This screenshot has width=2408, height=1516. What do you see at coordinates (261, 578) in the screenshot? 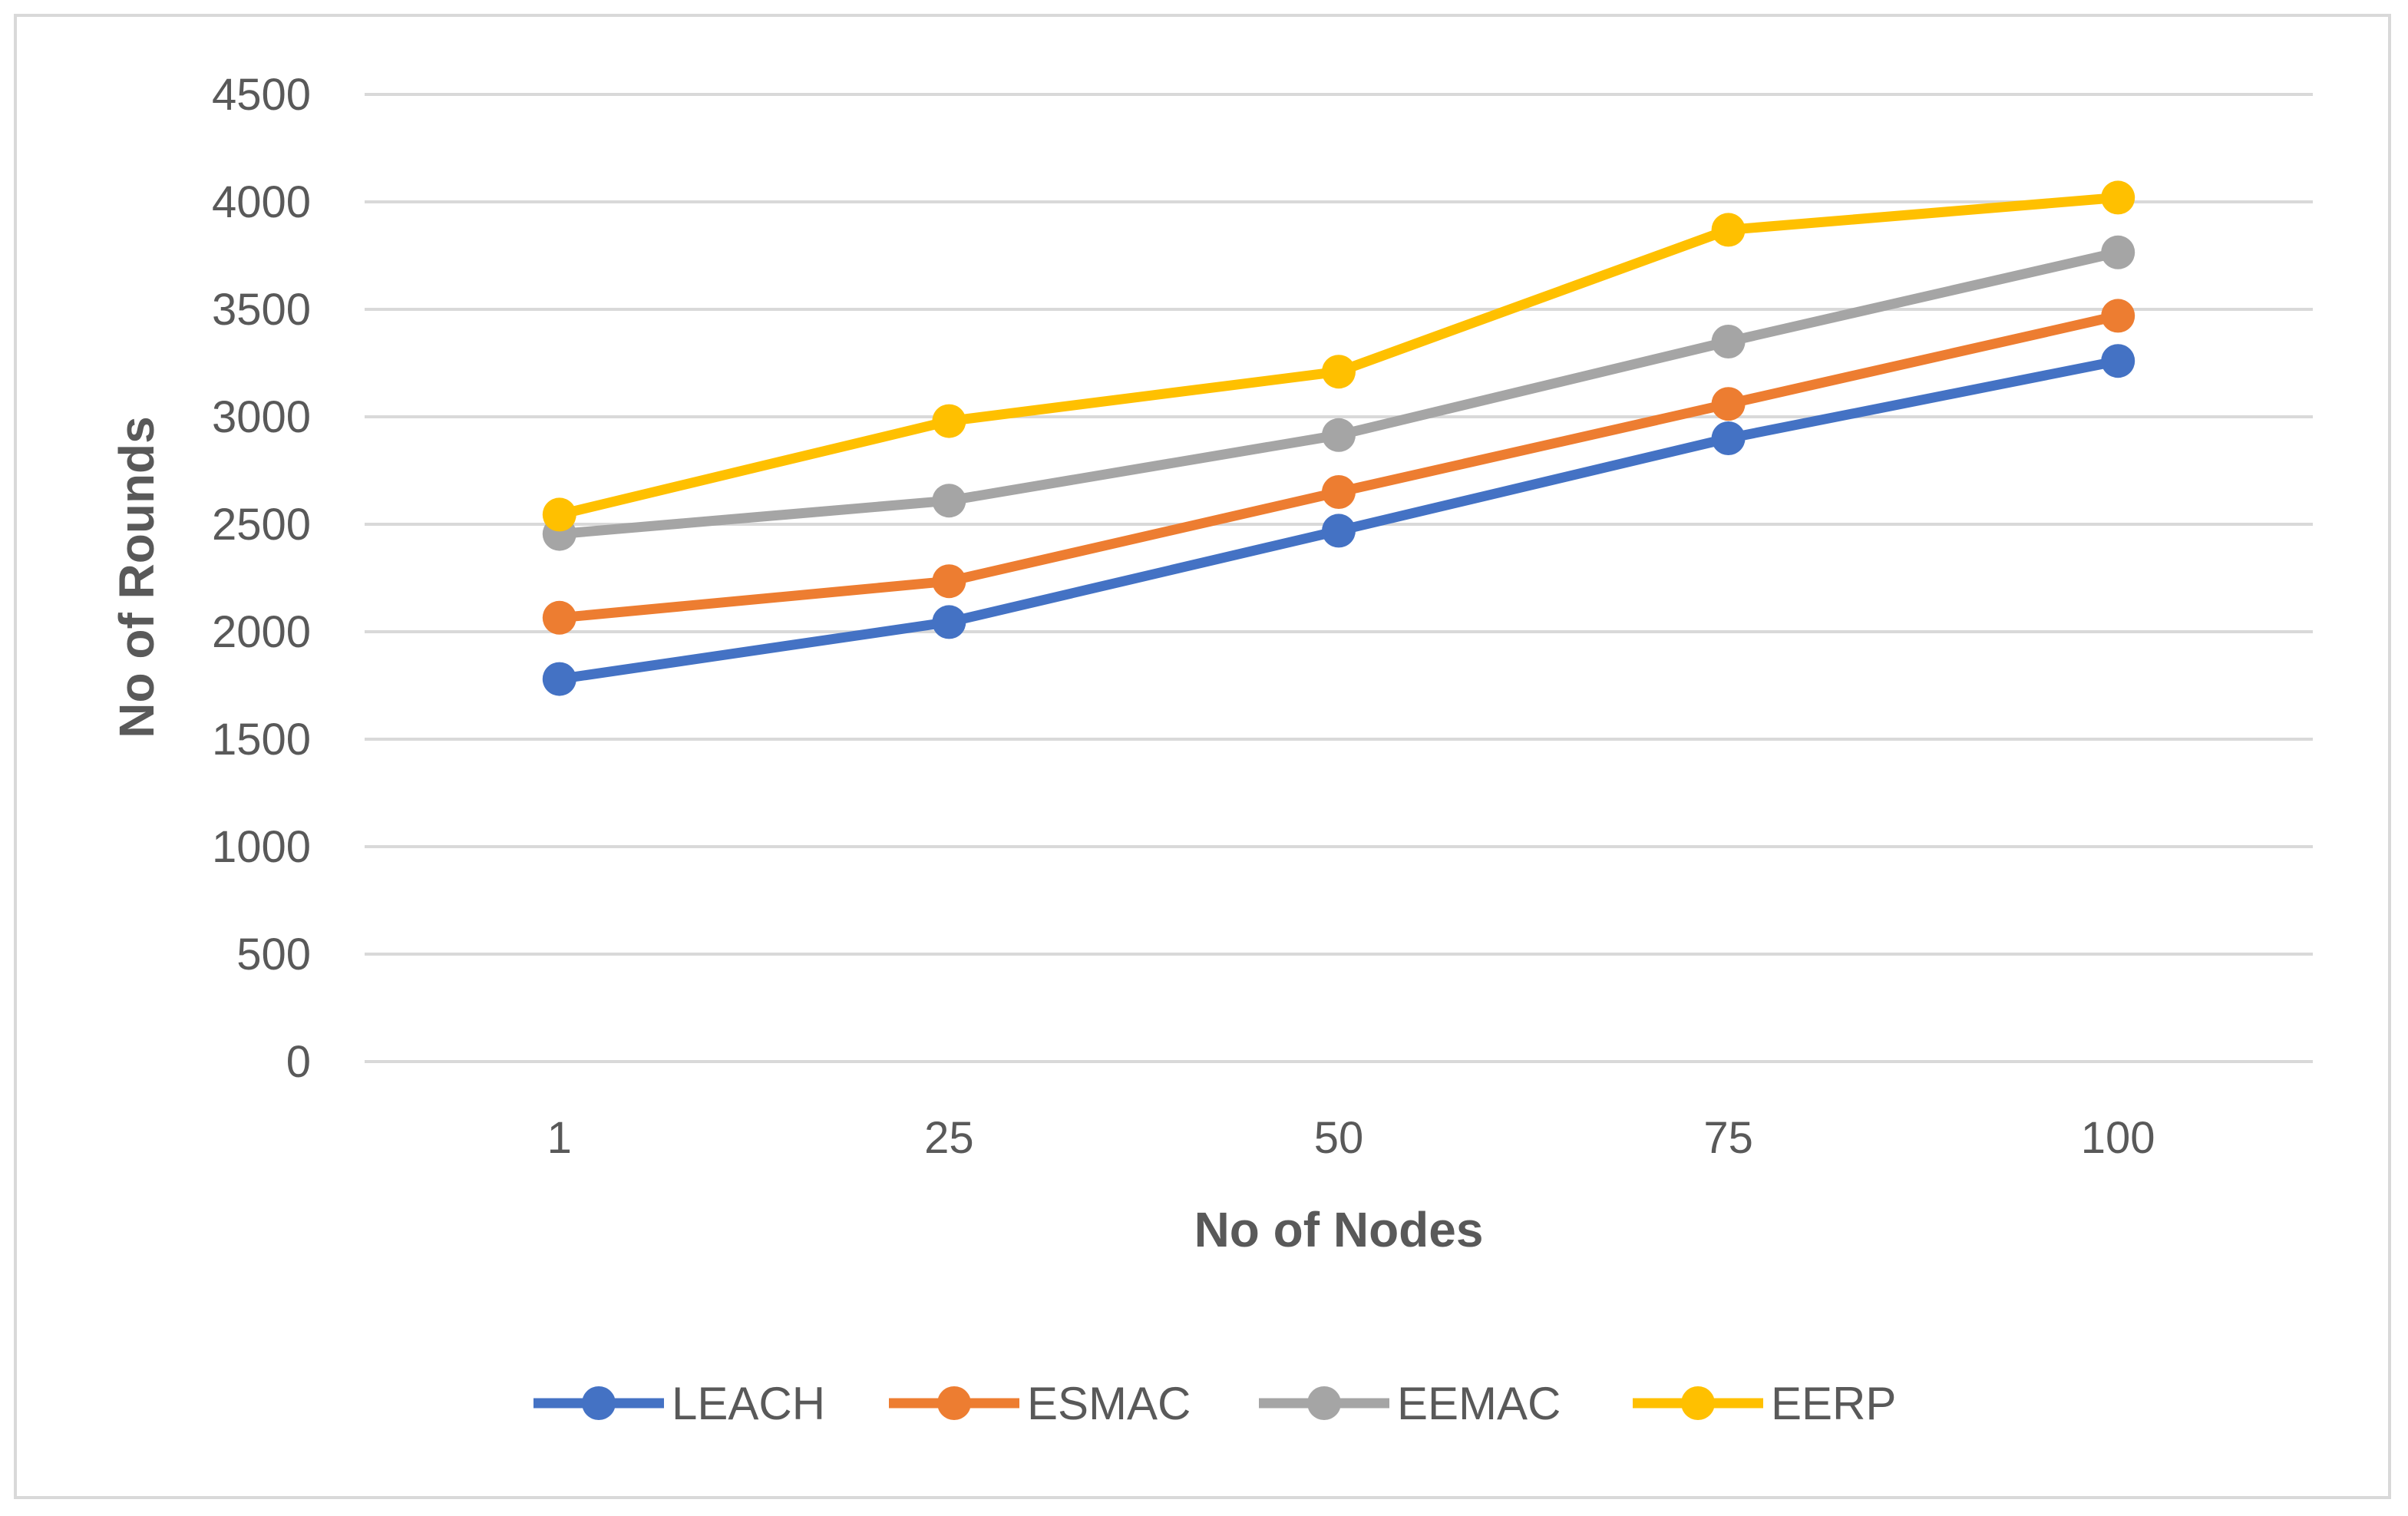
I see `y-axis-tick-labels: 0 500 1000 1500 2000 2500 3000 3500 4000 4500` at bounding box center [261, 578].